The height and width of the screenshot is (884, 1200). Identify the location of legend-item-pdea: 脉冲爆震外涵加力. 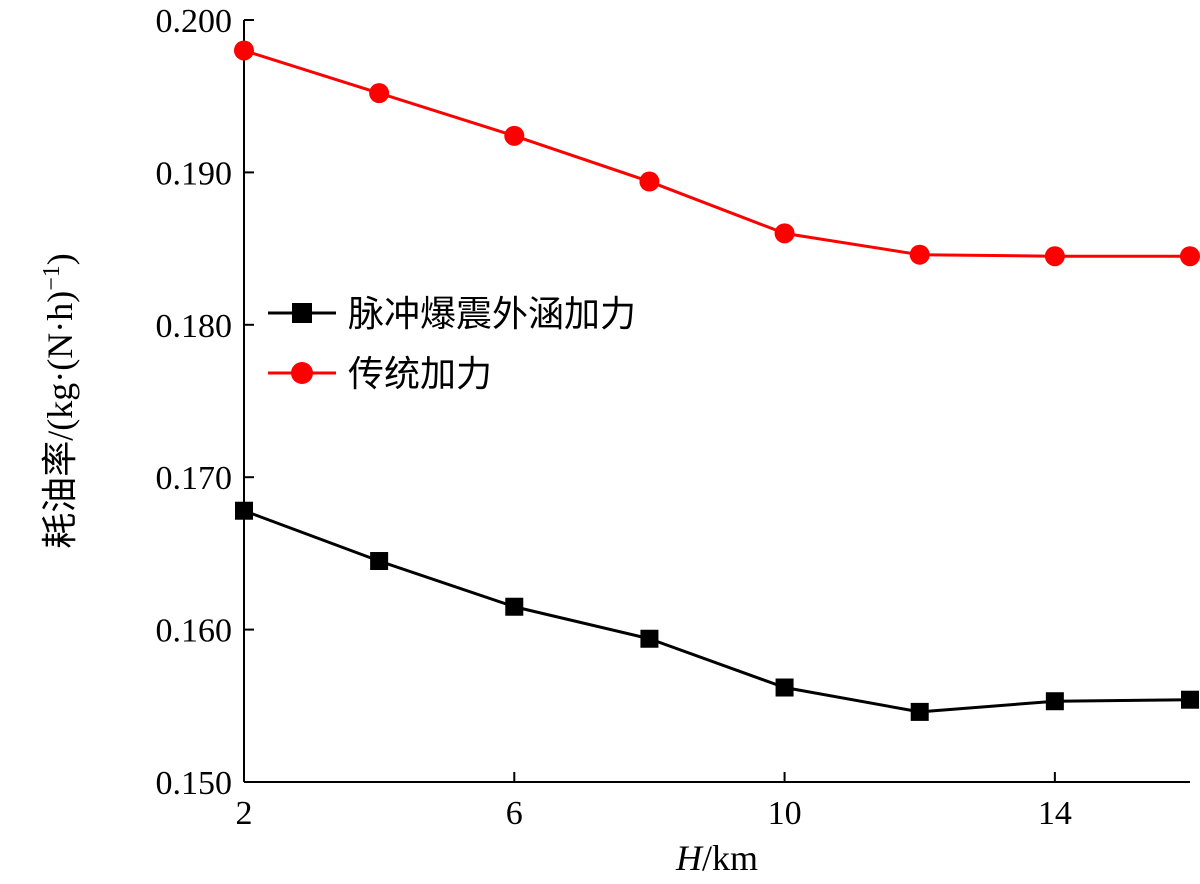
(452, 314).